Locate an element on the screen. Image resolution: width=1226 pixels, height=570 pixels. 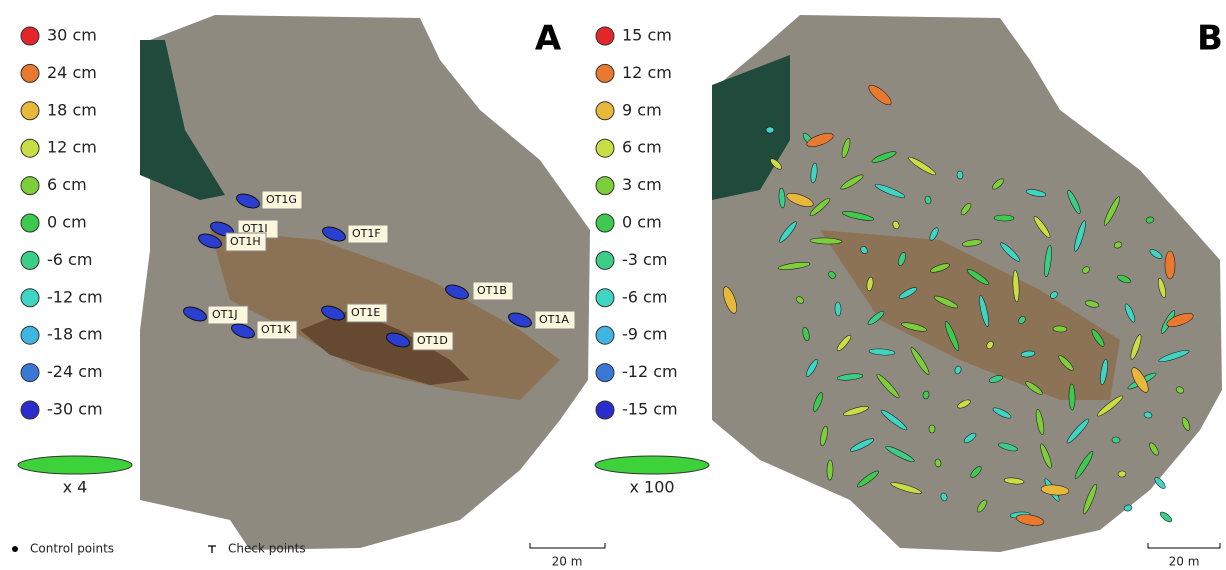
legend-label: 3 cm is located at coordinates (642, 184).